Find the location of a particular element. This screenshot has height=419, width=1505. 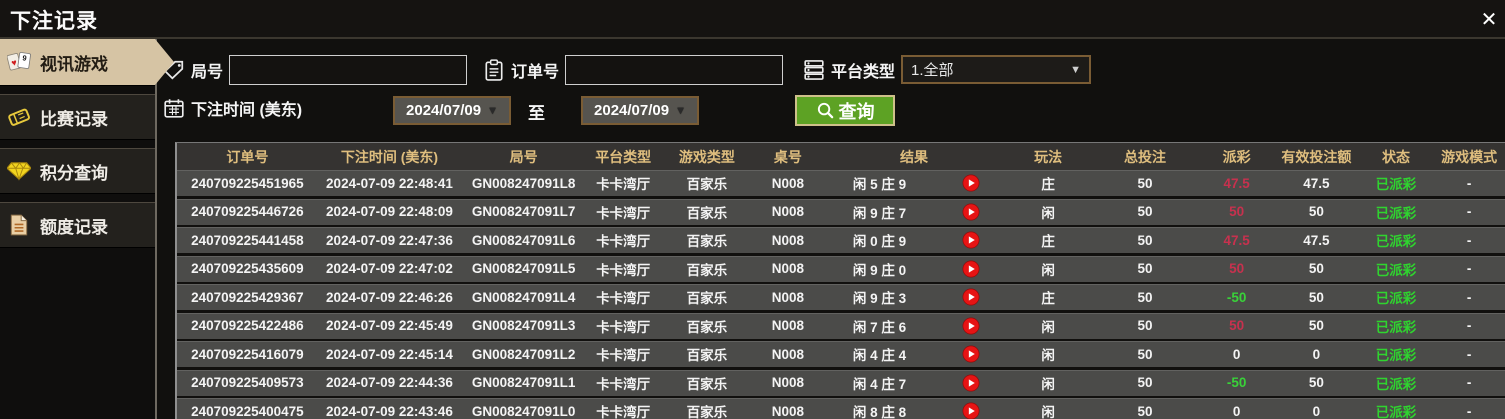

date-to-separator: 至 is located at coordinates (536, 113).